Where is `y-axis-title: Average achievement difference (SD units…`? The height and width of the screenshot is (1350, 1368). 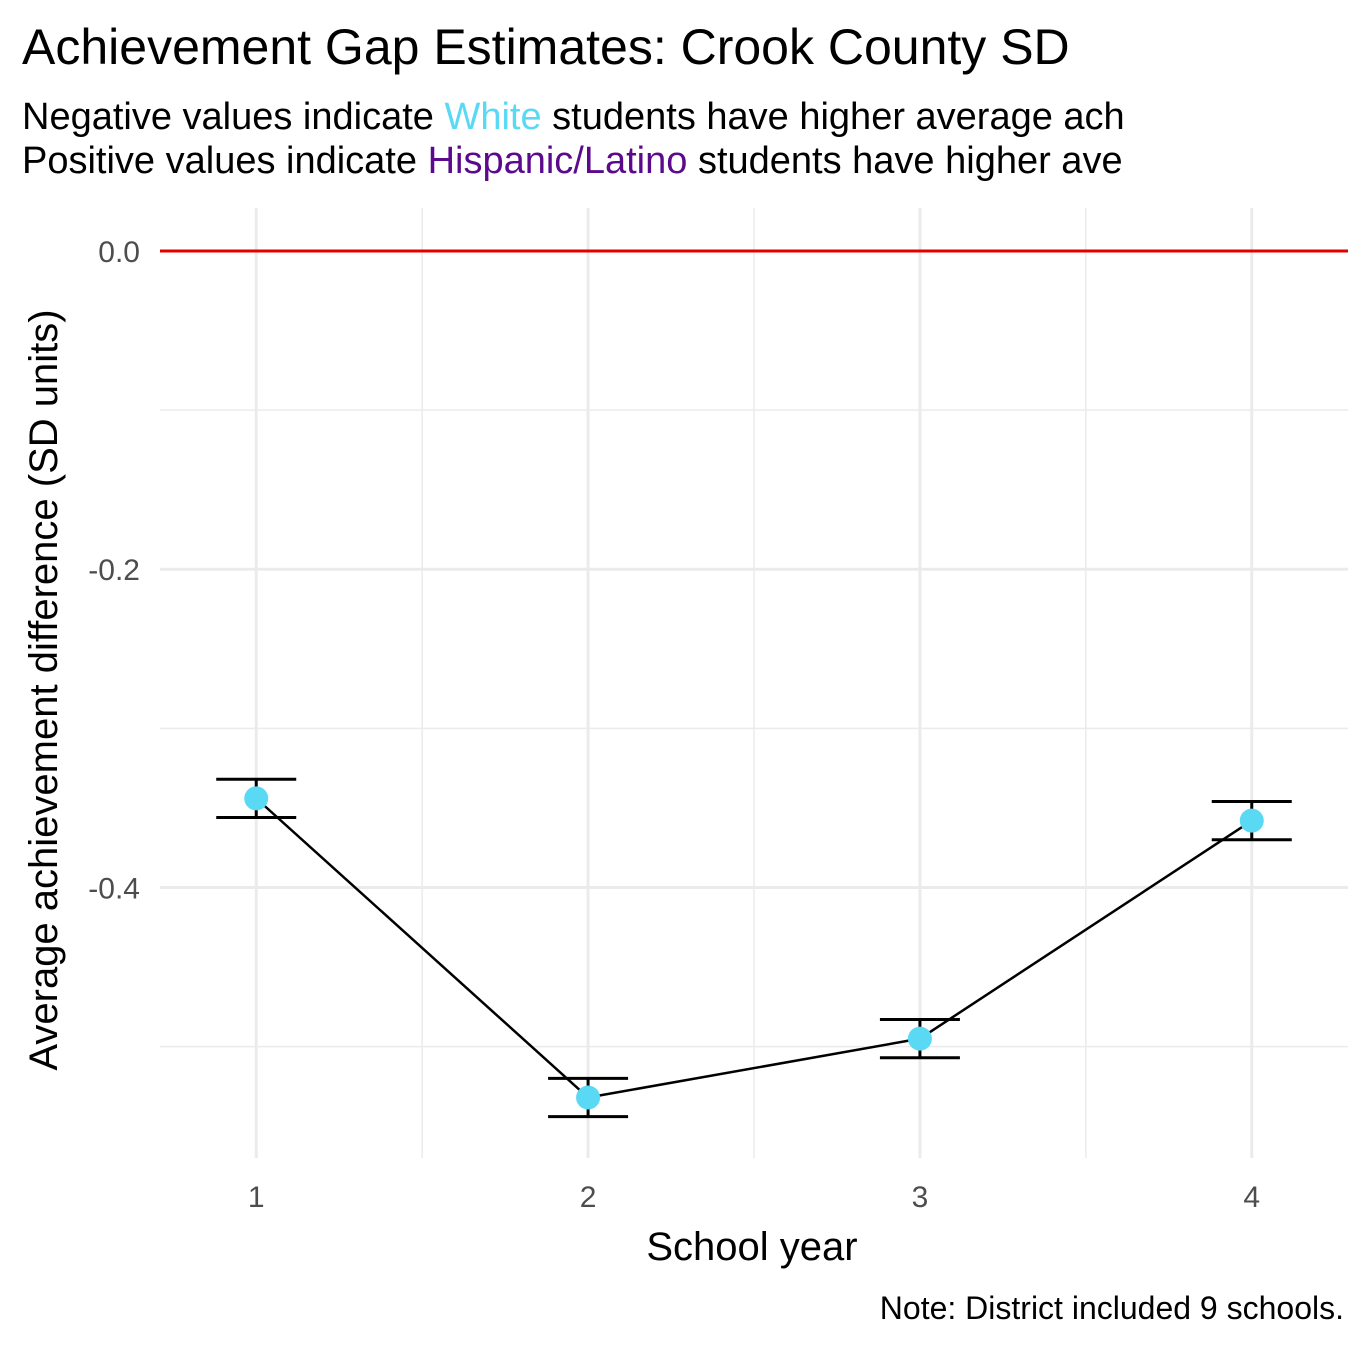 y-axis-title: Average achievement difference (SD units… is located at coordinates (44, 689).